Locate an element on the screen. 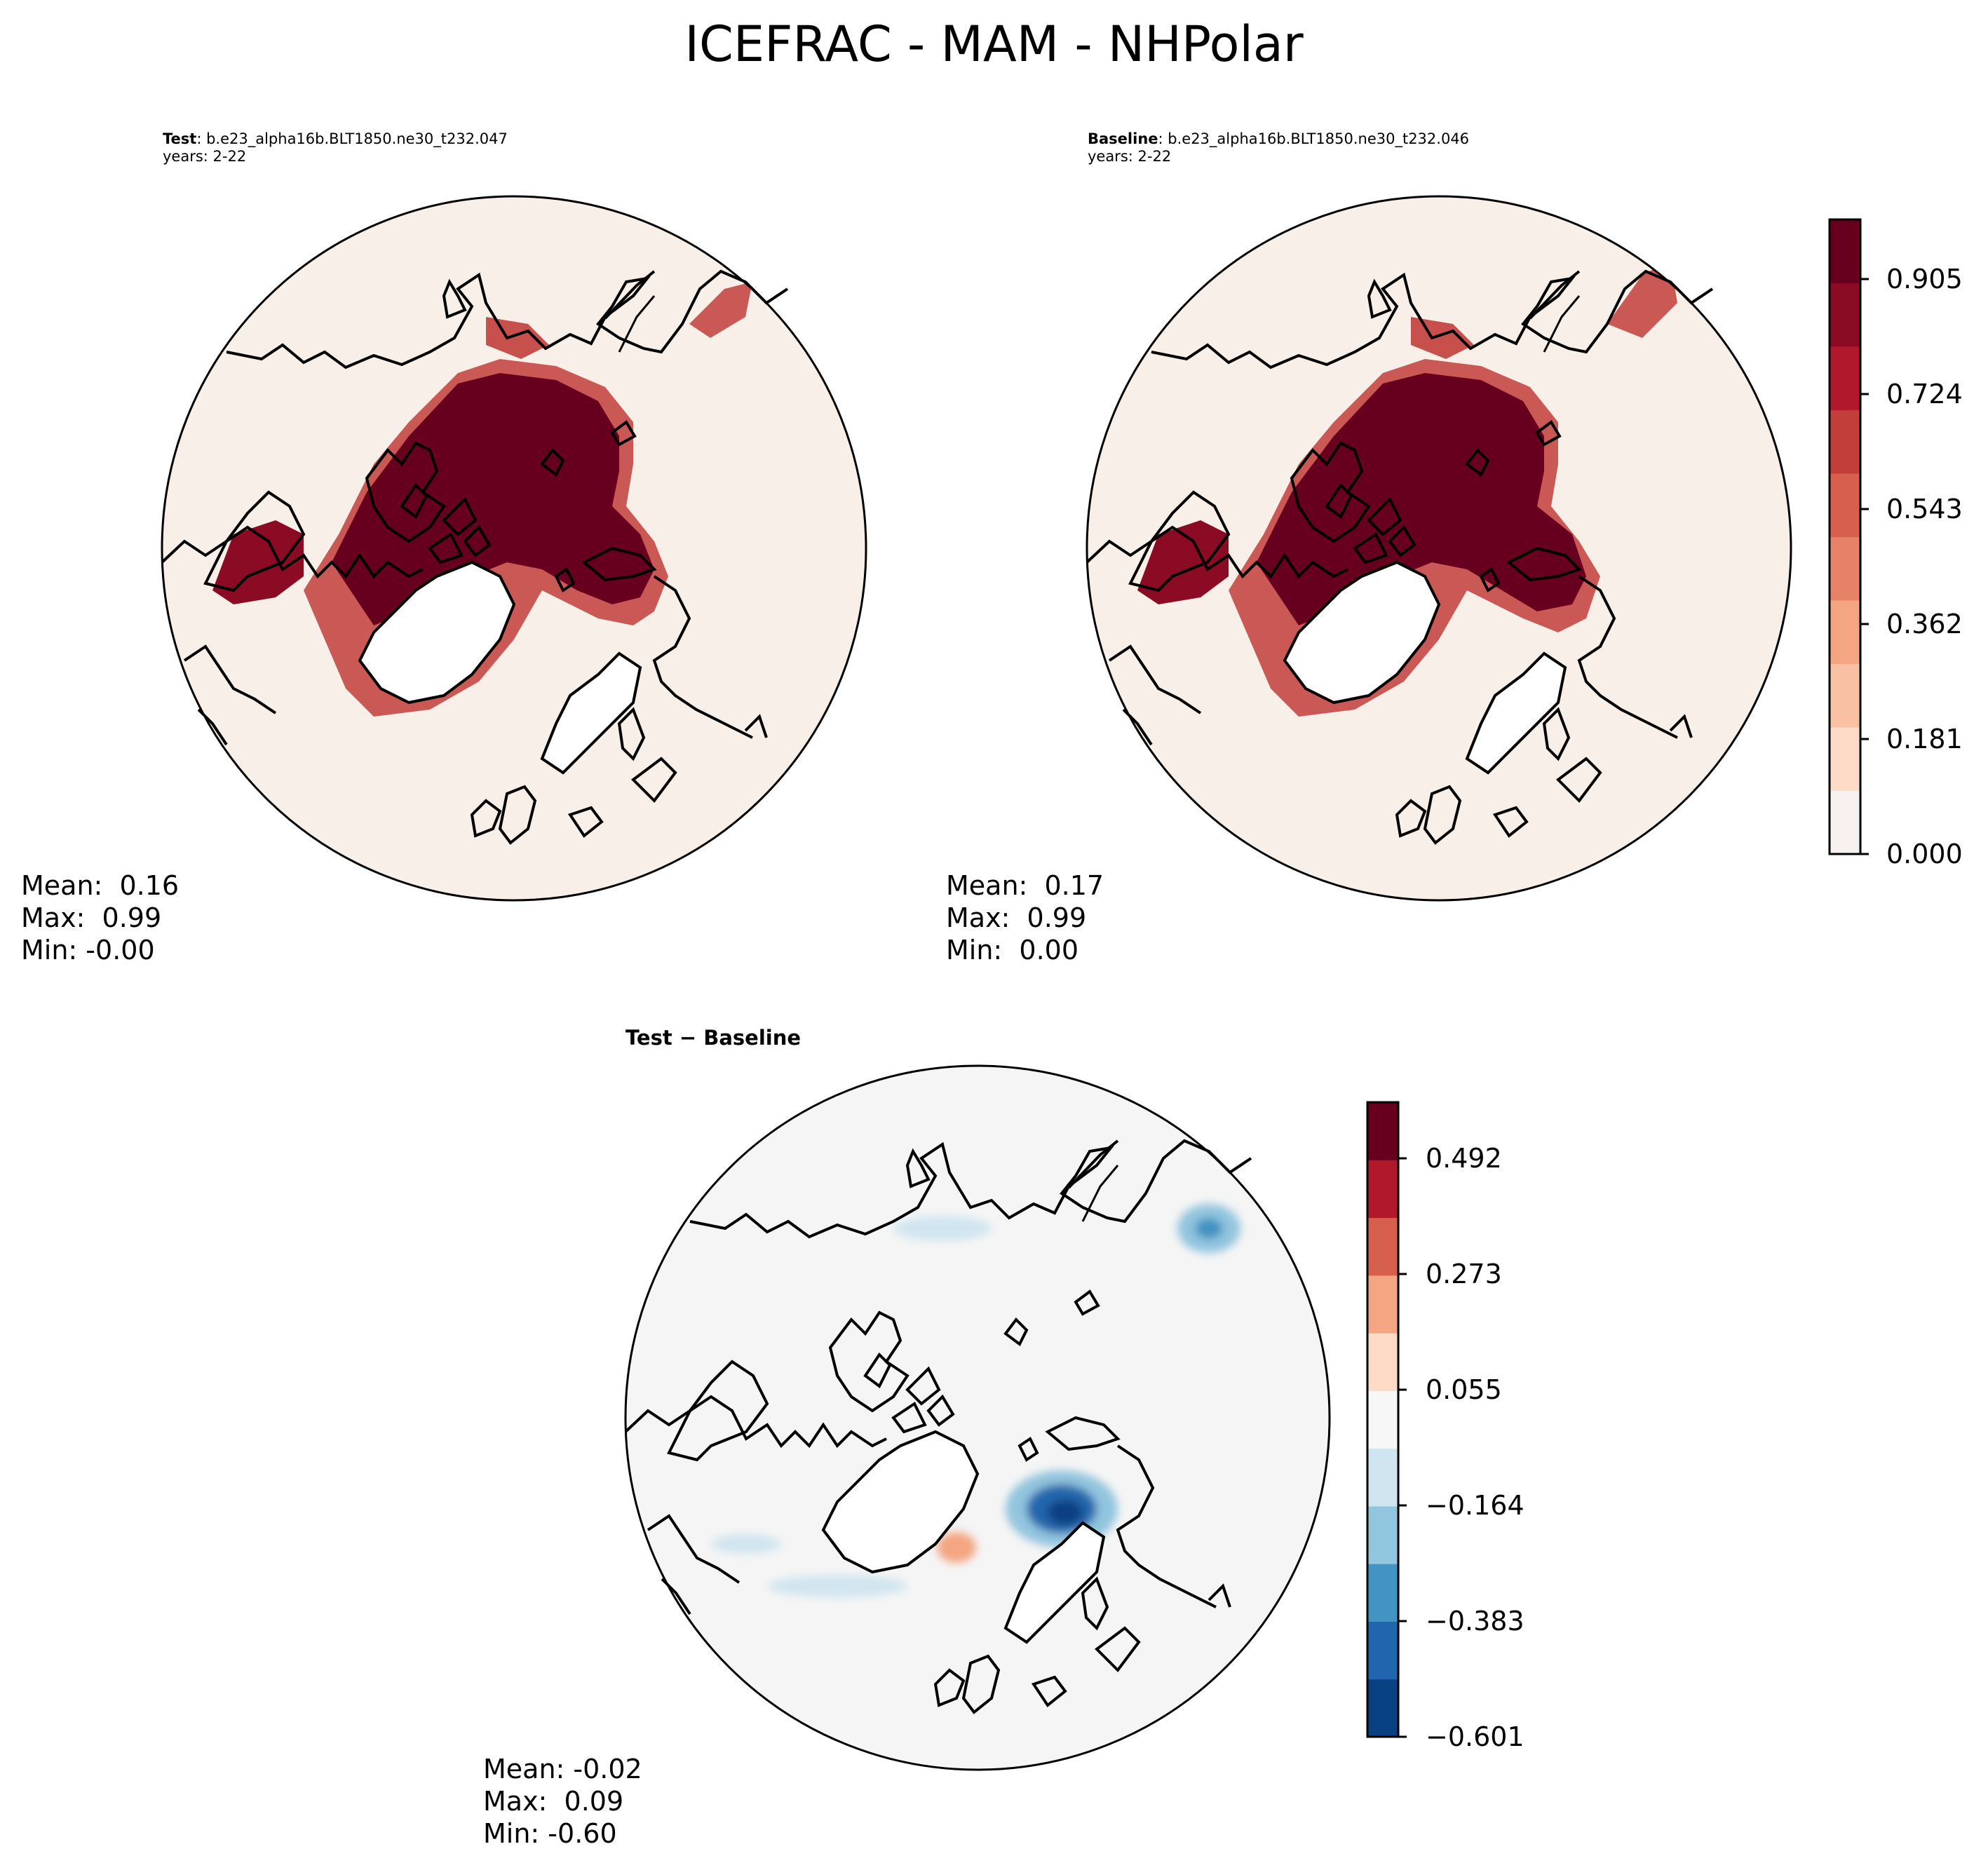 This screenshot has height=1870, width=1988. diff-map-background is located at coordinates (978, 1418).